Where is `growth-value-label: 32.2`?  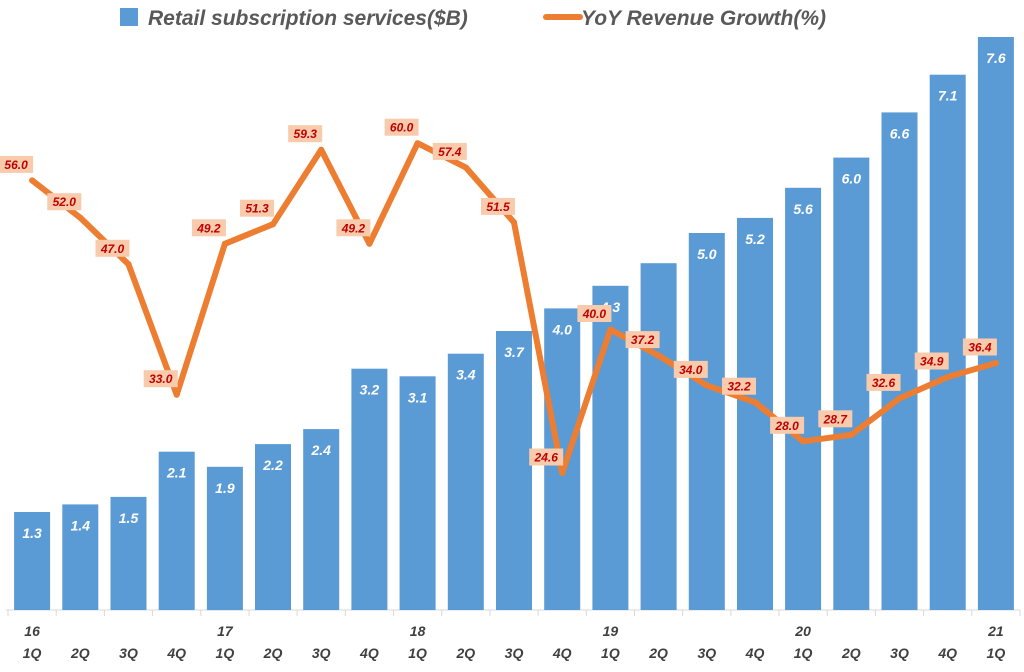
growth-value-label: 32.2 is located at coordinates (739, 387).